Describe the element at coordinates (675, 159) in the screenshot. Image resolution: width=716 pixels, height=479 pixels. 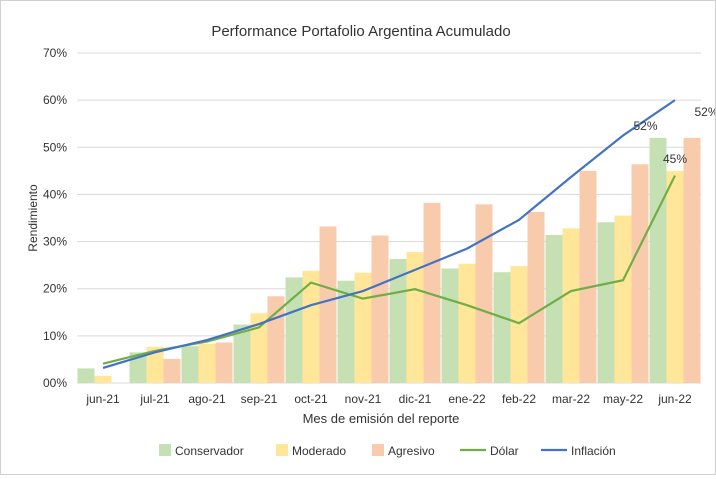
I see `data-label: 45%` at that location.